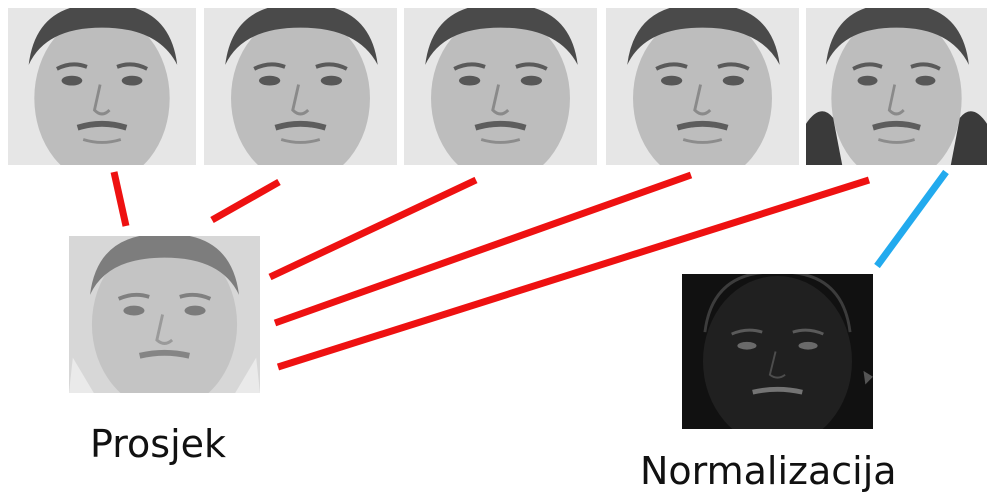  What do you see at coordinates (777, 351) in the screenshot?
I see `normalized-face-photo` at bounding box center [777, 351].